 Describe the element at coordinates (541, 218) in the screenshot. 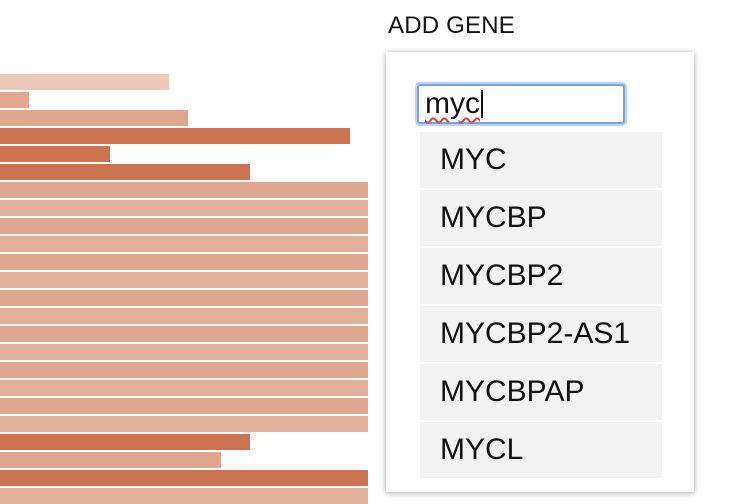

I see `suggestion-item: MYCBP` at that location.